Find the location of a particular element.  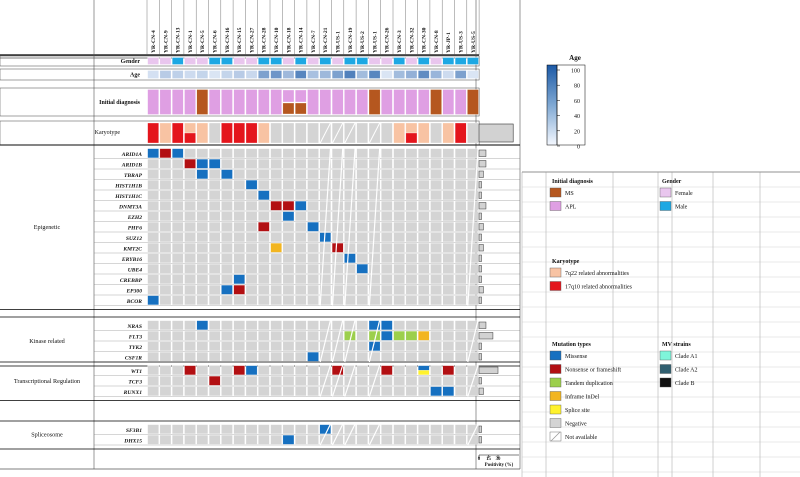

legend-label-k7q22: 7q22 related abnormalities is located at coordinates (597, 274).